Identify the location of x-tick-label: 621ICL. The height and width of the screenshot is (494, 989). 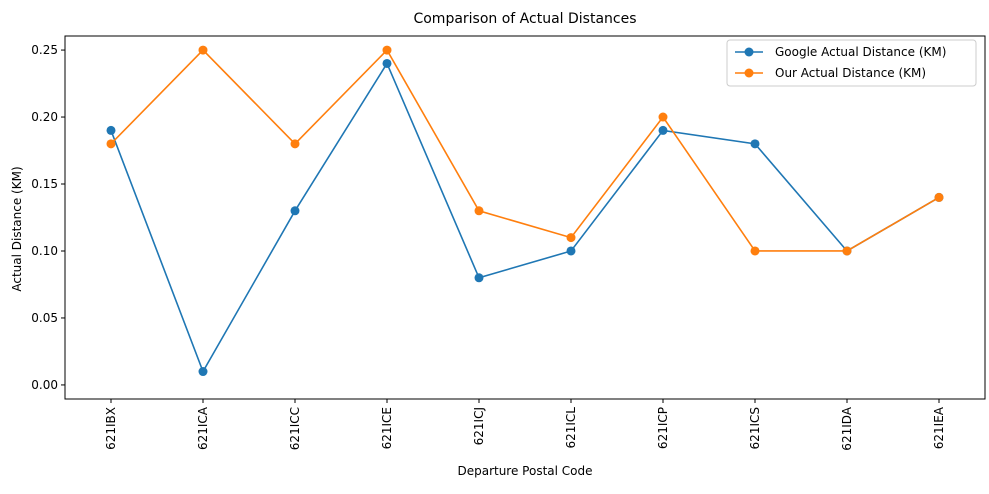
(571, 428).